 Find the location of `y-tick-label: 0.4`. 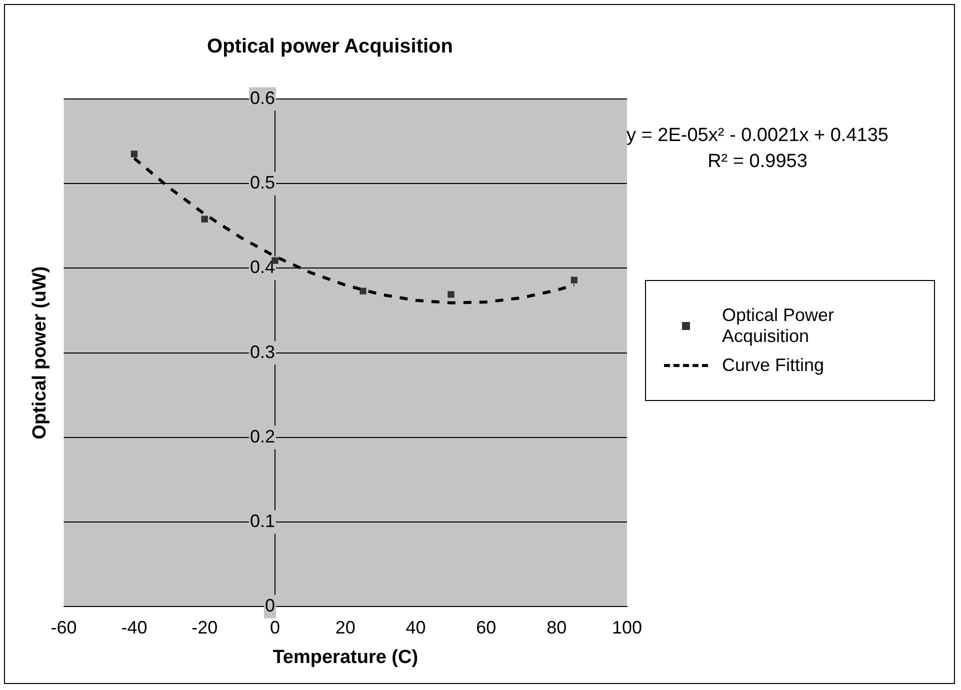

y-tick-label: 0.4 is located at coordinates (262, 267).